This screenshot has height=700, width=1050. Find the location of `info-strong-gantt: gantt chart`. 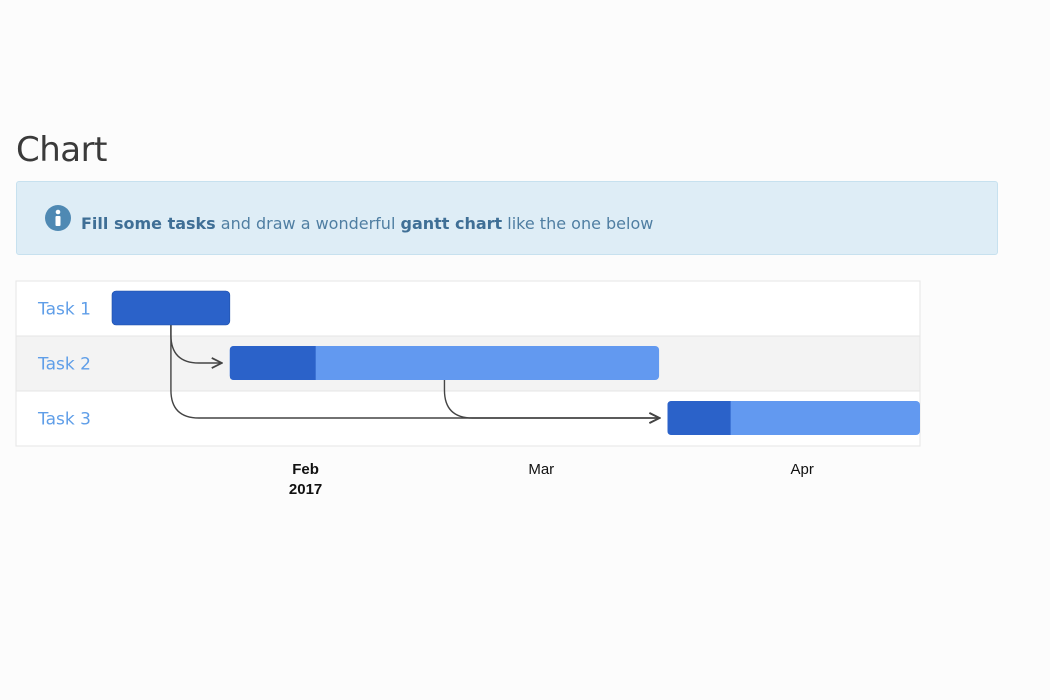

info-strong-gantt: gantt chart is located at coordinates (451, 223).